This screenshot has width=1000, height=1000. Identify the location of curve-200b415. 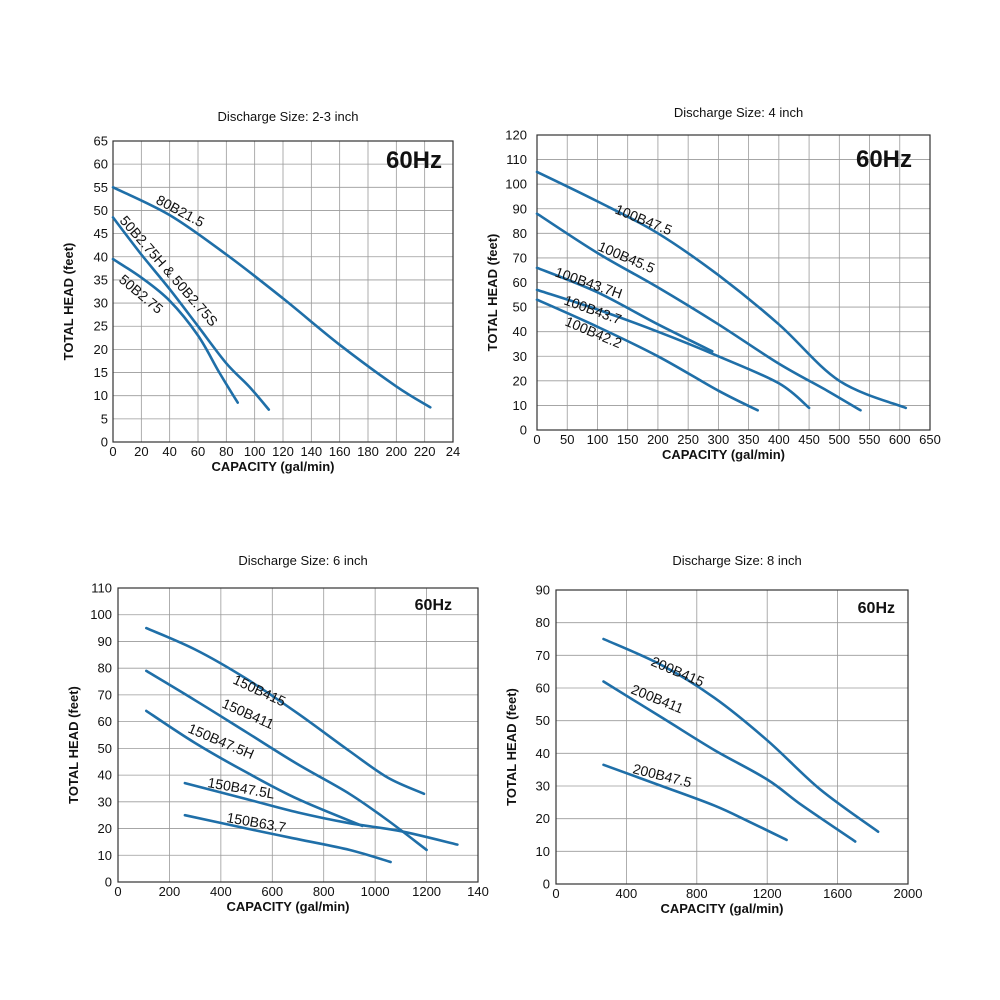
(741, 735).